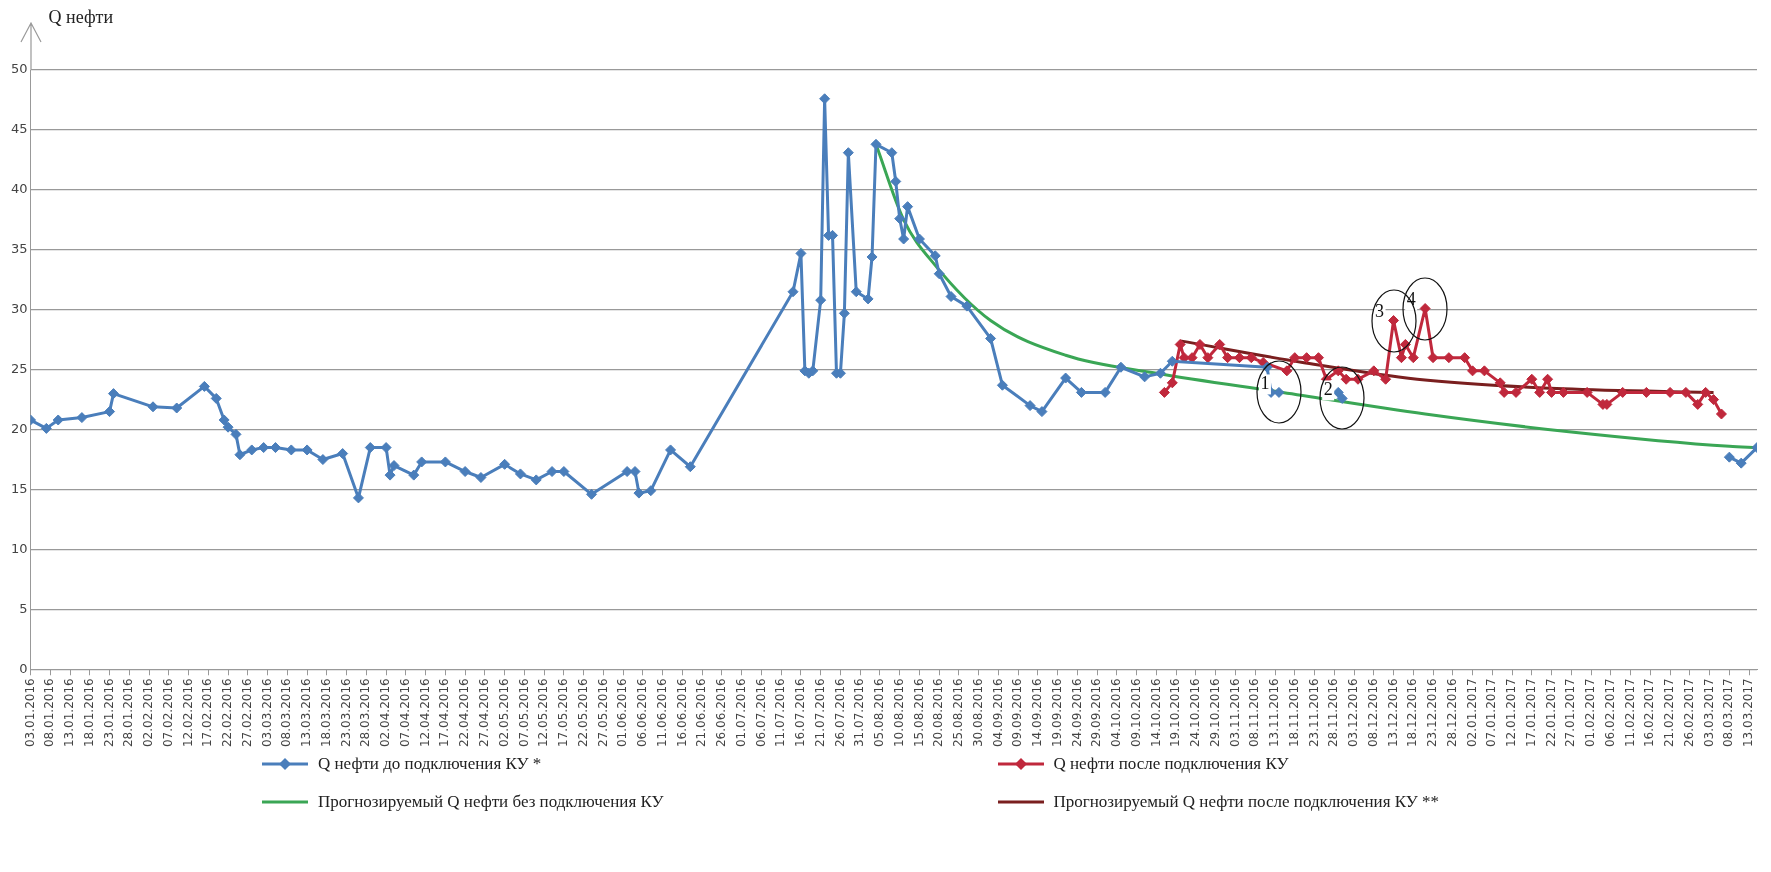 This screenshot has width=1771, height=872. I want to click on x-tick-label: 26.06.2016, so click(721, 713).